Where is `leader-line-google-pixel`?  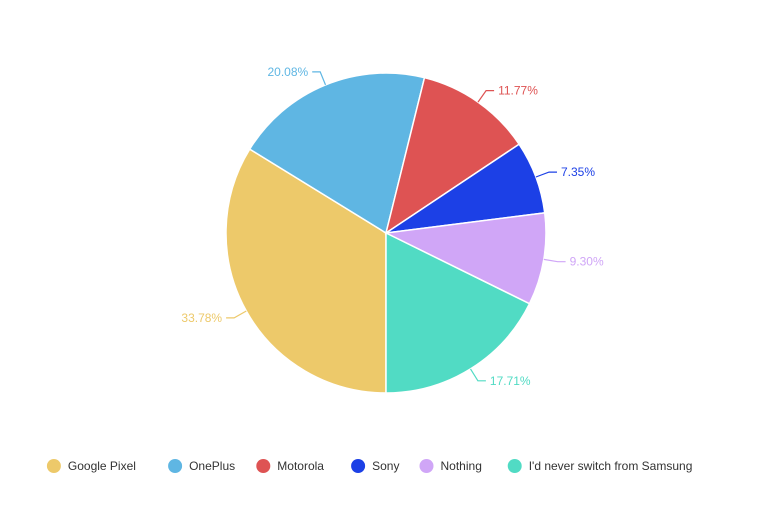 leader-line-google-pixel is located at coordinates (236, 314).